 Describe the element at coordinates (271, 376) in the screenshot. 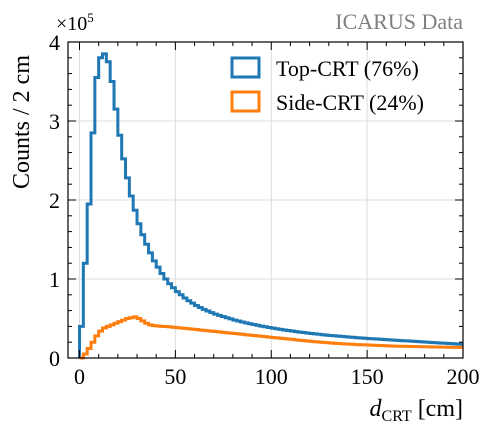

I see `x-tick-label: 100` at that location.